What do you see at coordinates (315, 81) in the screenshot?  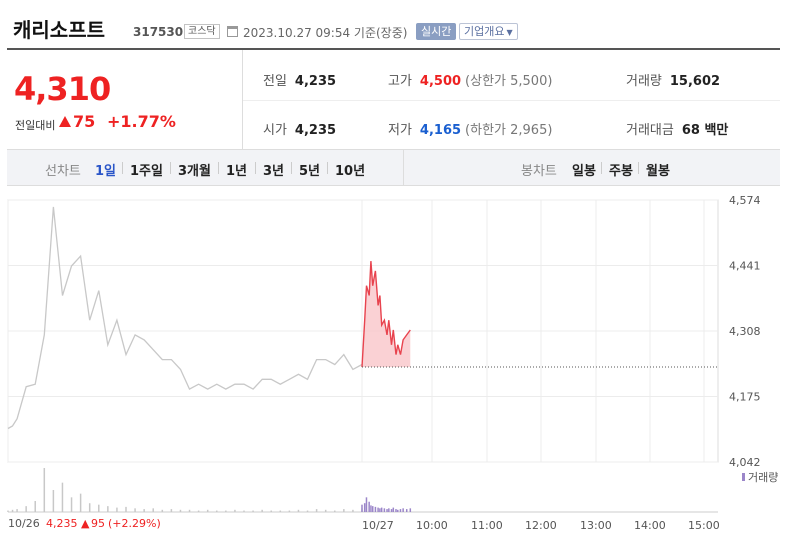 I see `prev-close-value: 4,235` at bounding box center [315, 81].